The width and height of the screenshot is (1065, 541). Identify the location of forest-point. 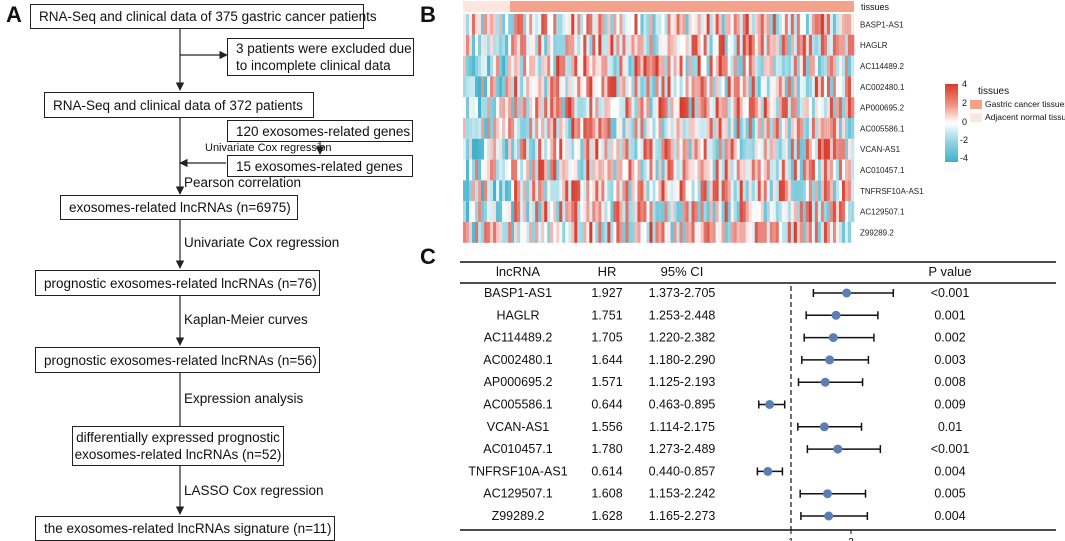
(824, 427).